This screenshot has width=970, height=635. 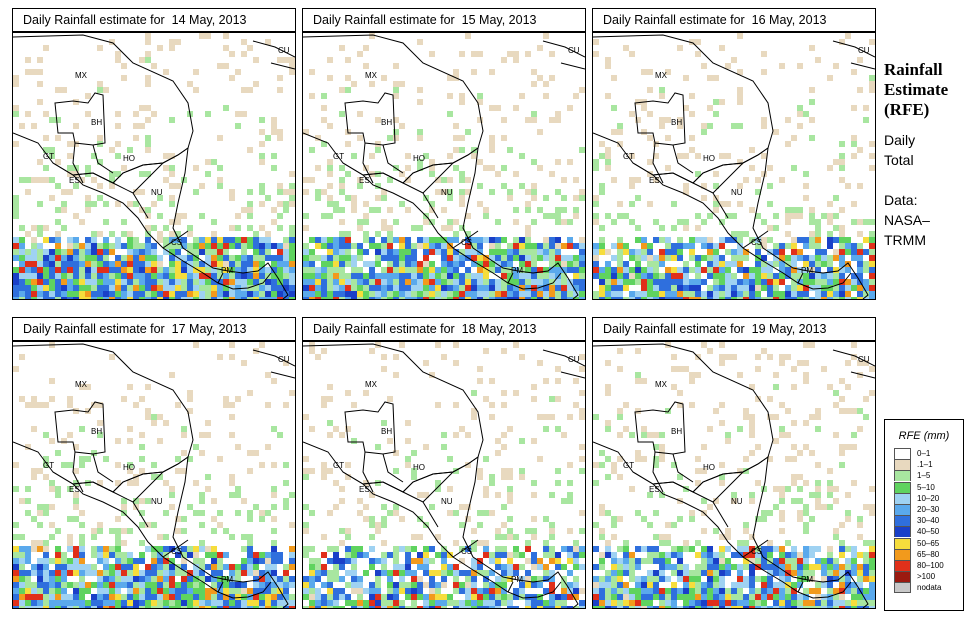 What do you see at coordinates (154, 329) in the screenshot?
I see `panel-title: Daily Rainfall estimate for 17 May, 2013` at bounding box center [154, 329].